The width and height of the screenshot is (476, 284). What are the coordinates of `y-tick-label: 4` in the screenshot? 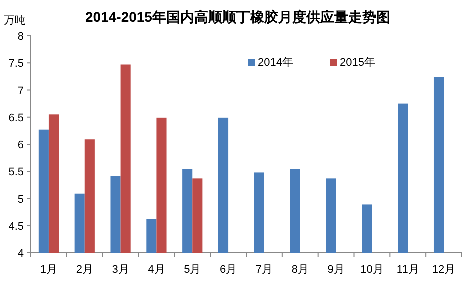 It's located at (21, 254).